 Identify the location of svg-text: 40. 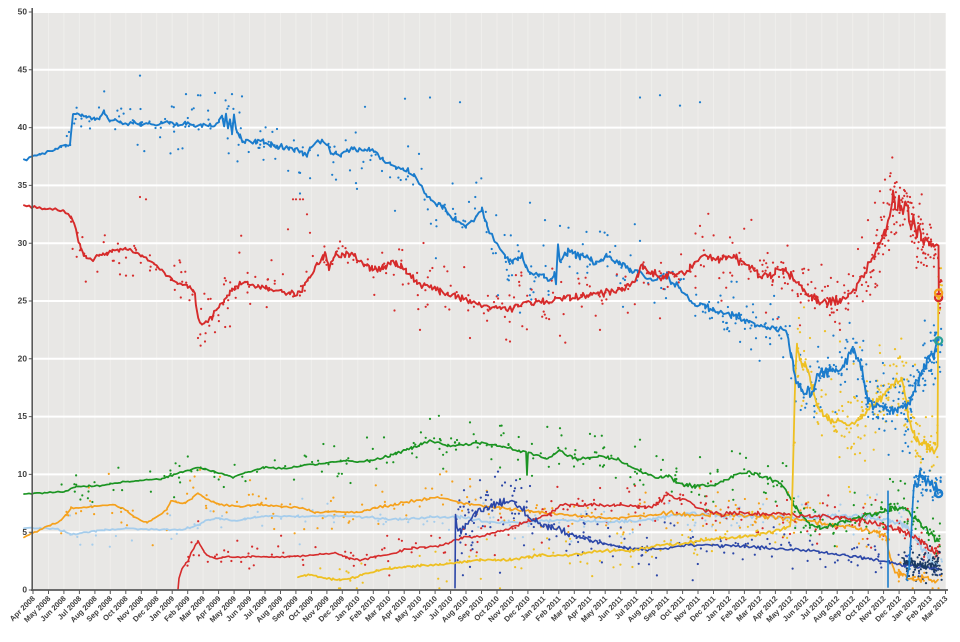
(23, 127).